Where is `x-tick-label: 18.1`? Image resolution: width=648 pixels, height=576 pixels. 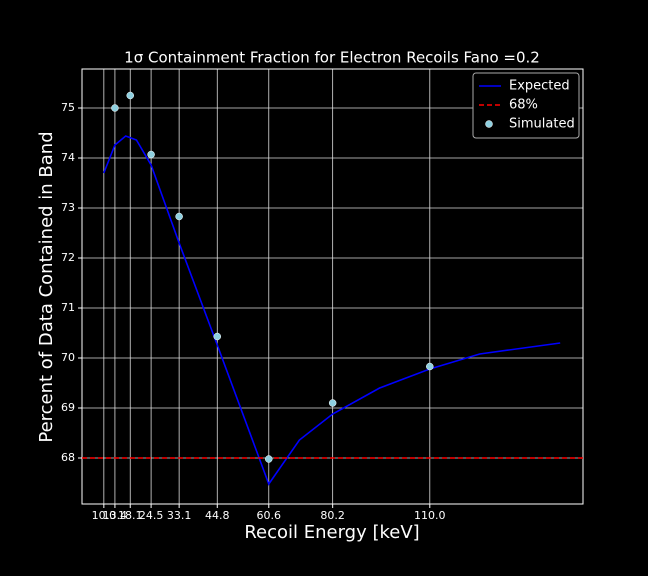 x-tick-label: 18.1 is located at coordinates (130, 515).